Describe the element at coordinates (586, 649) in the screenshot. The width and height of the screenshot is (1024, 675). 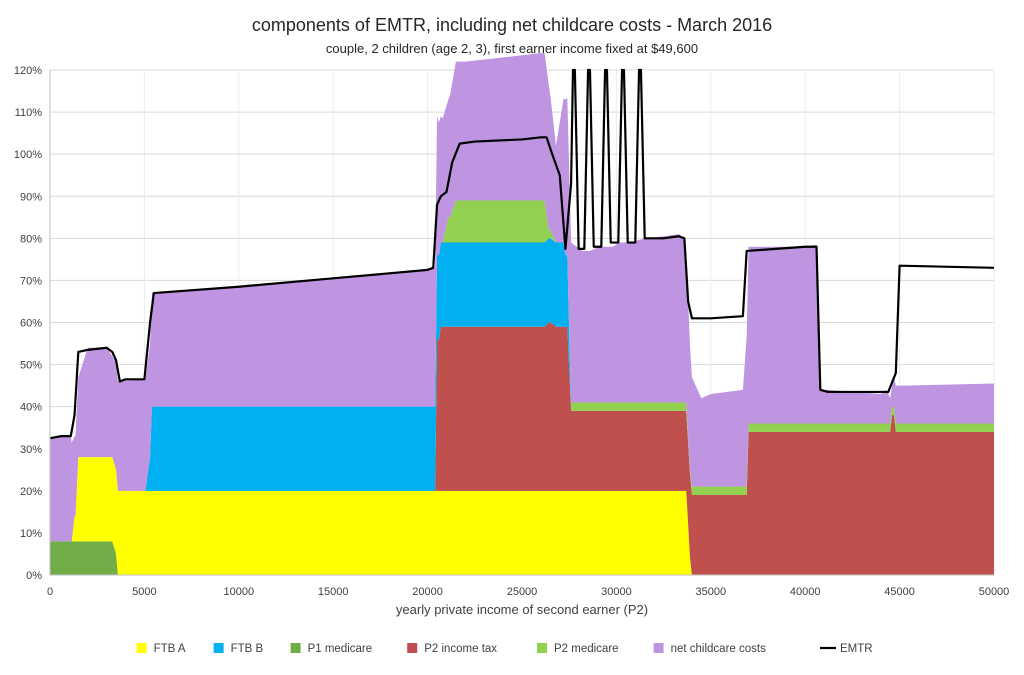
I see `legend-label: P2 medicare` at that location.